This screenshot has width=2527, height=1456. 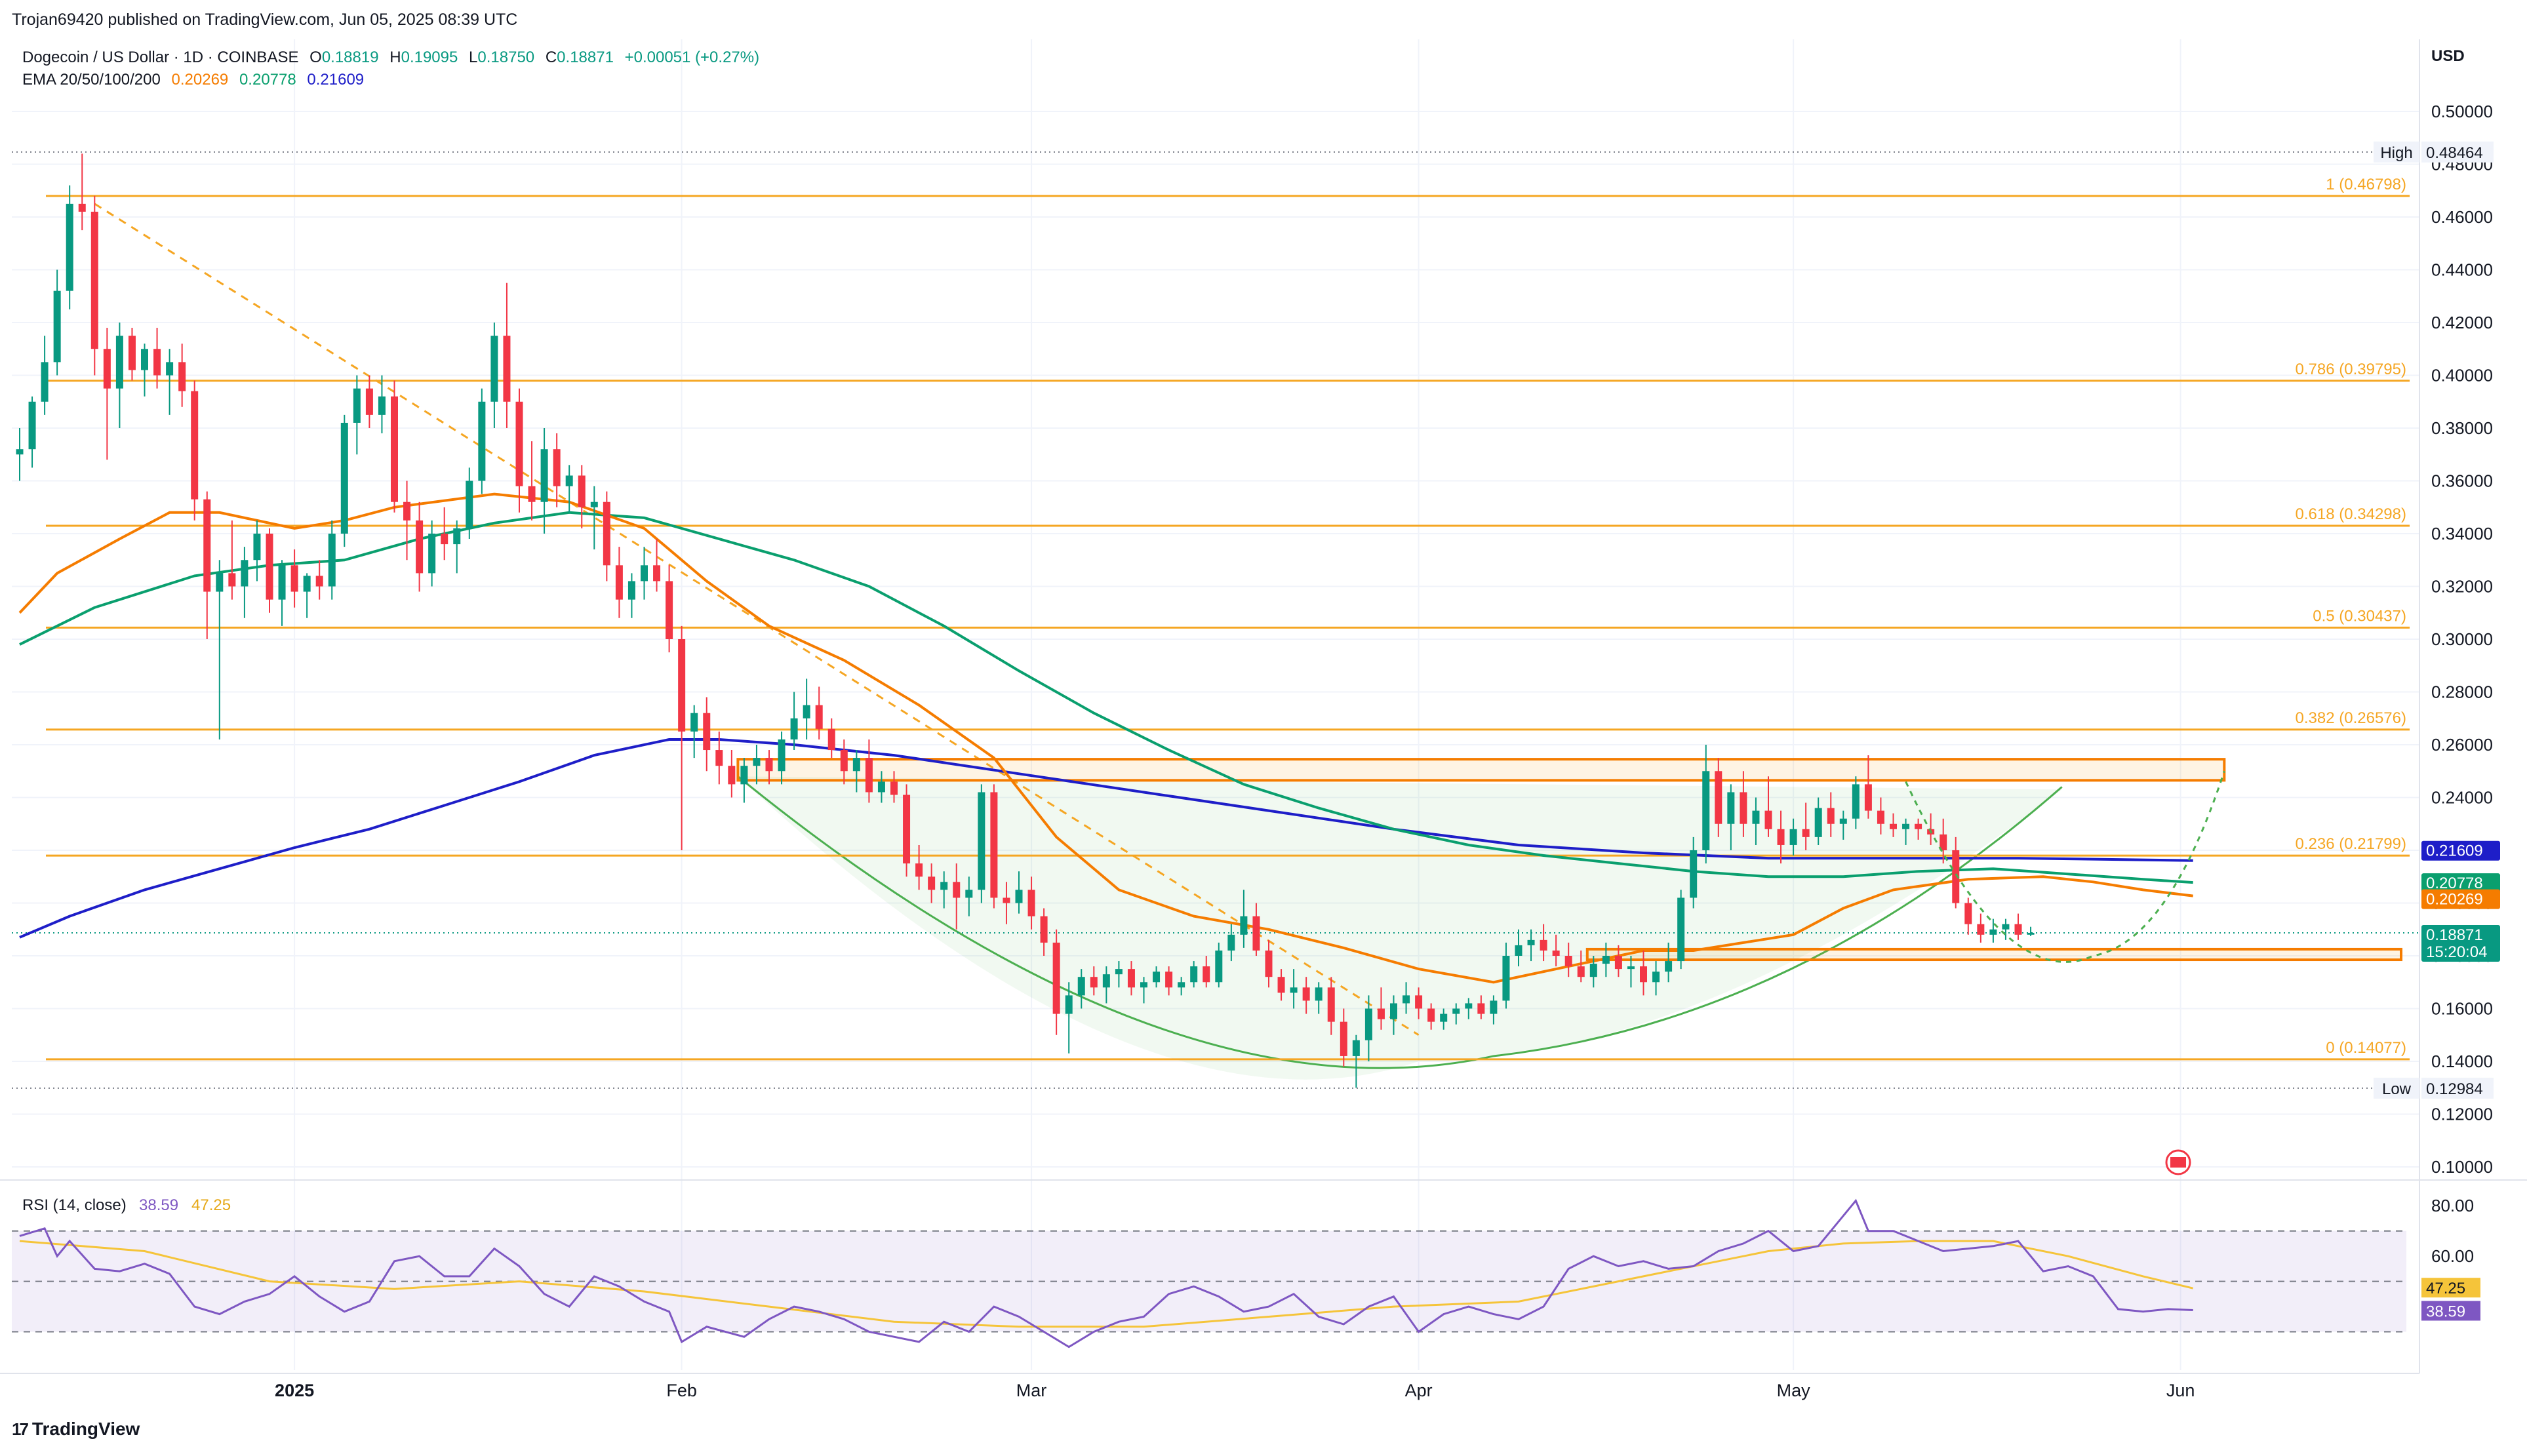 I want to click on price-tick-label: 0.24000, so click(x=2462, y=798).